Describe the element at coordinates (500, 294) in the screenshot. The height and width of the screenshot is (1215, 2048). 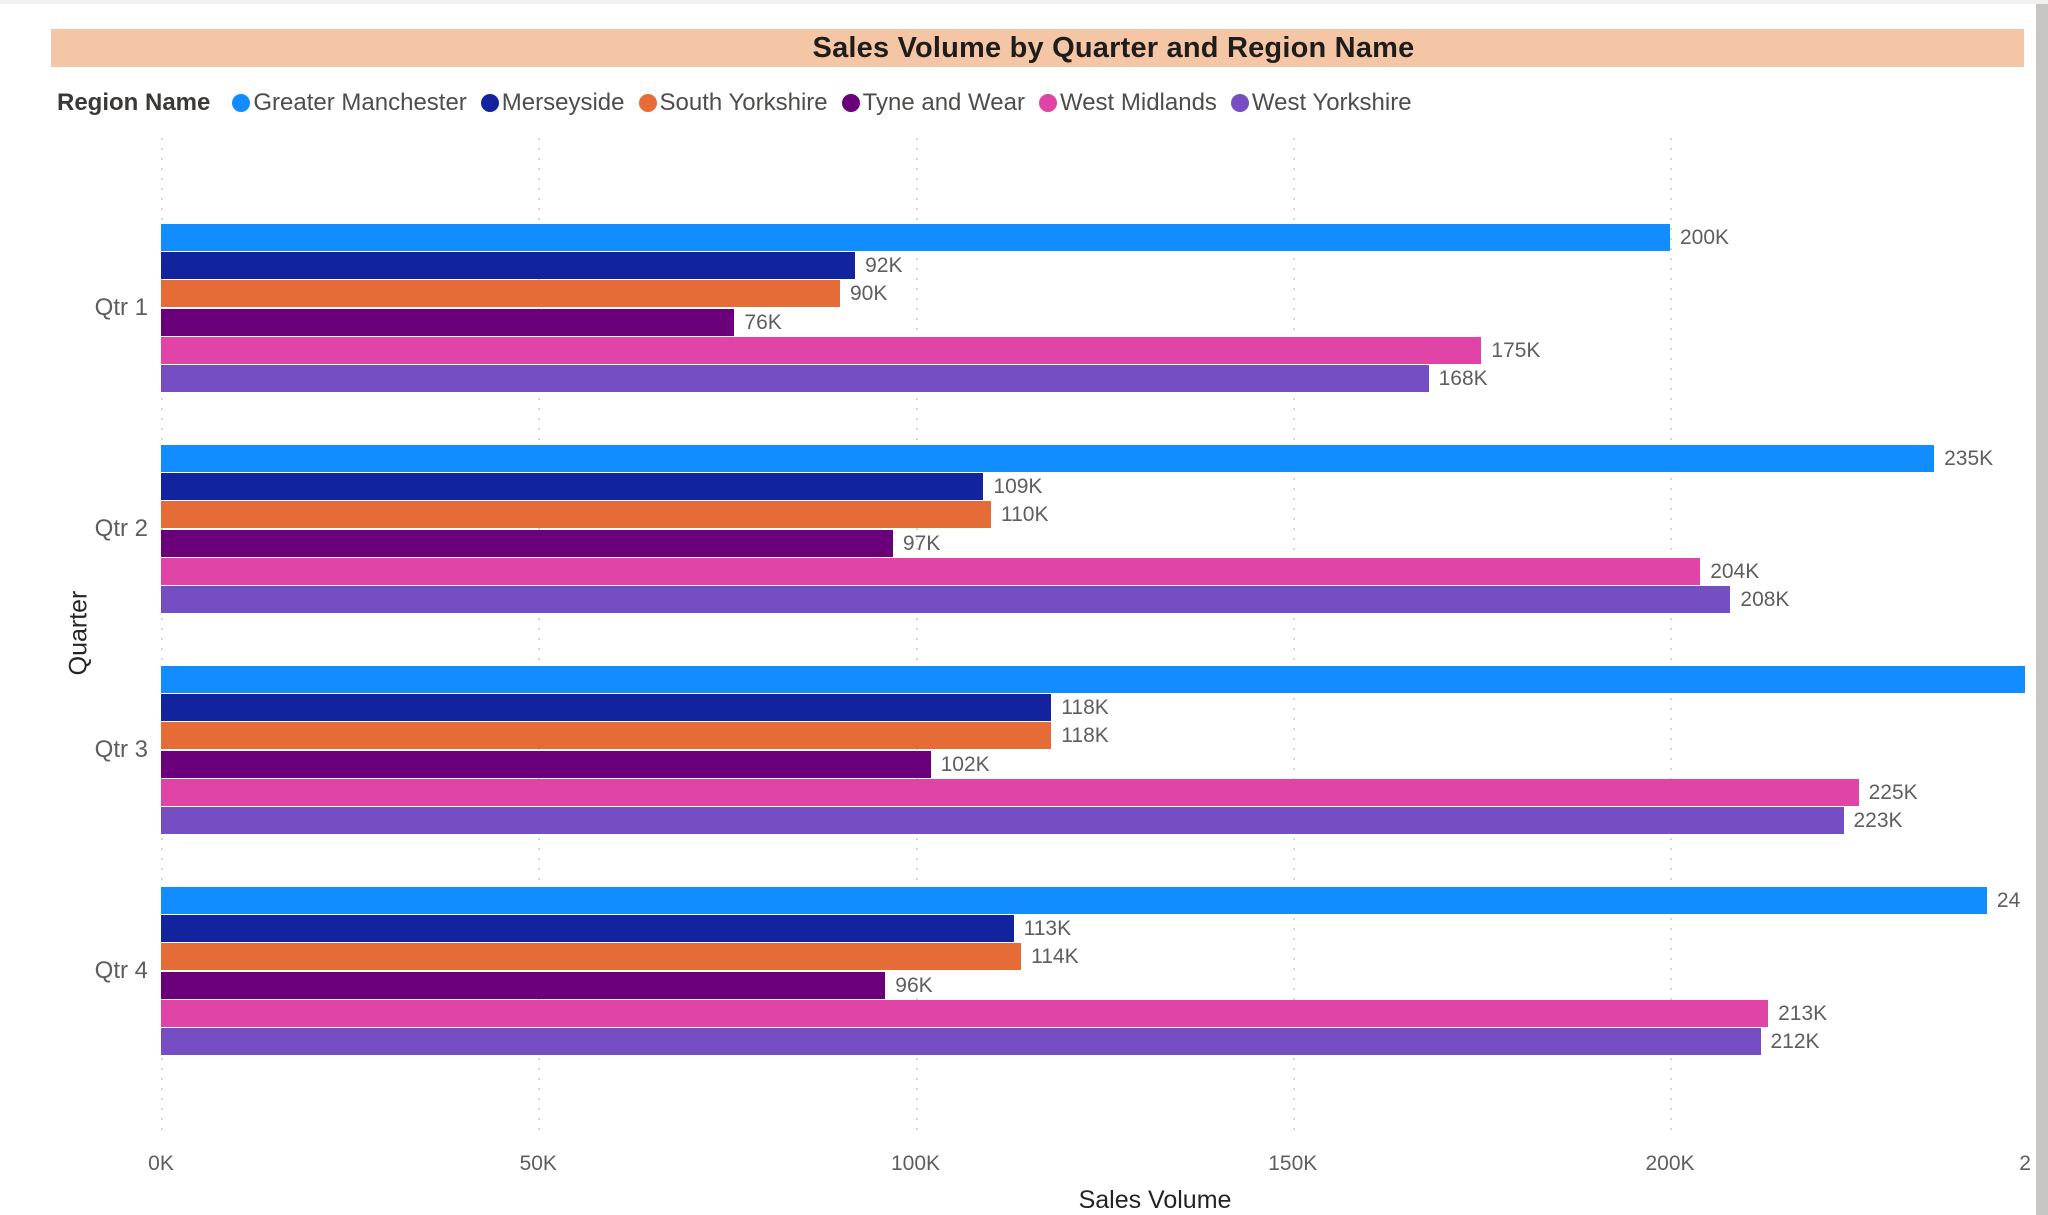
I see `bar-qtr-1-south-yorkshire` at that location.